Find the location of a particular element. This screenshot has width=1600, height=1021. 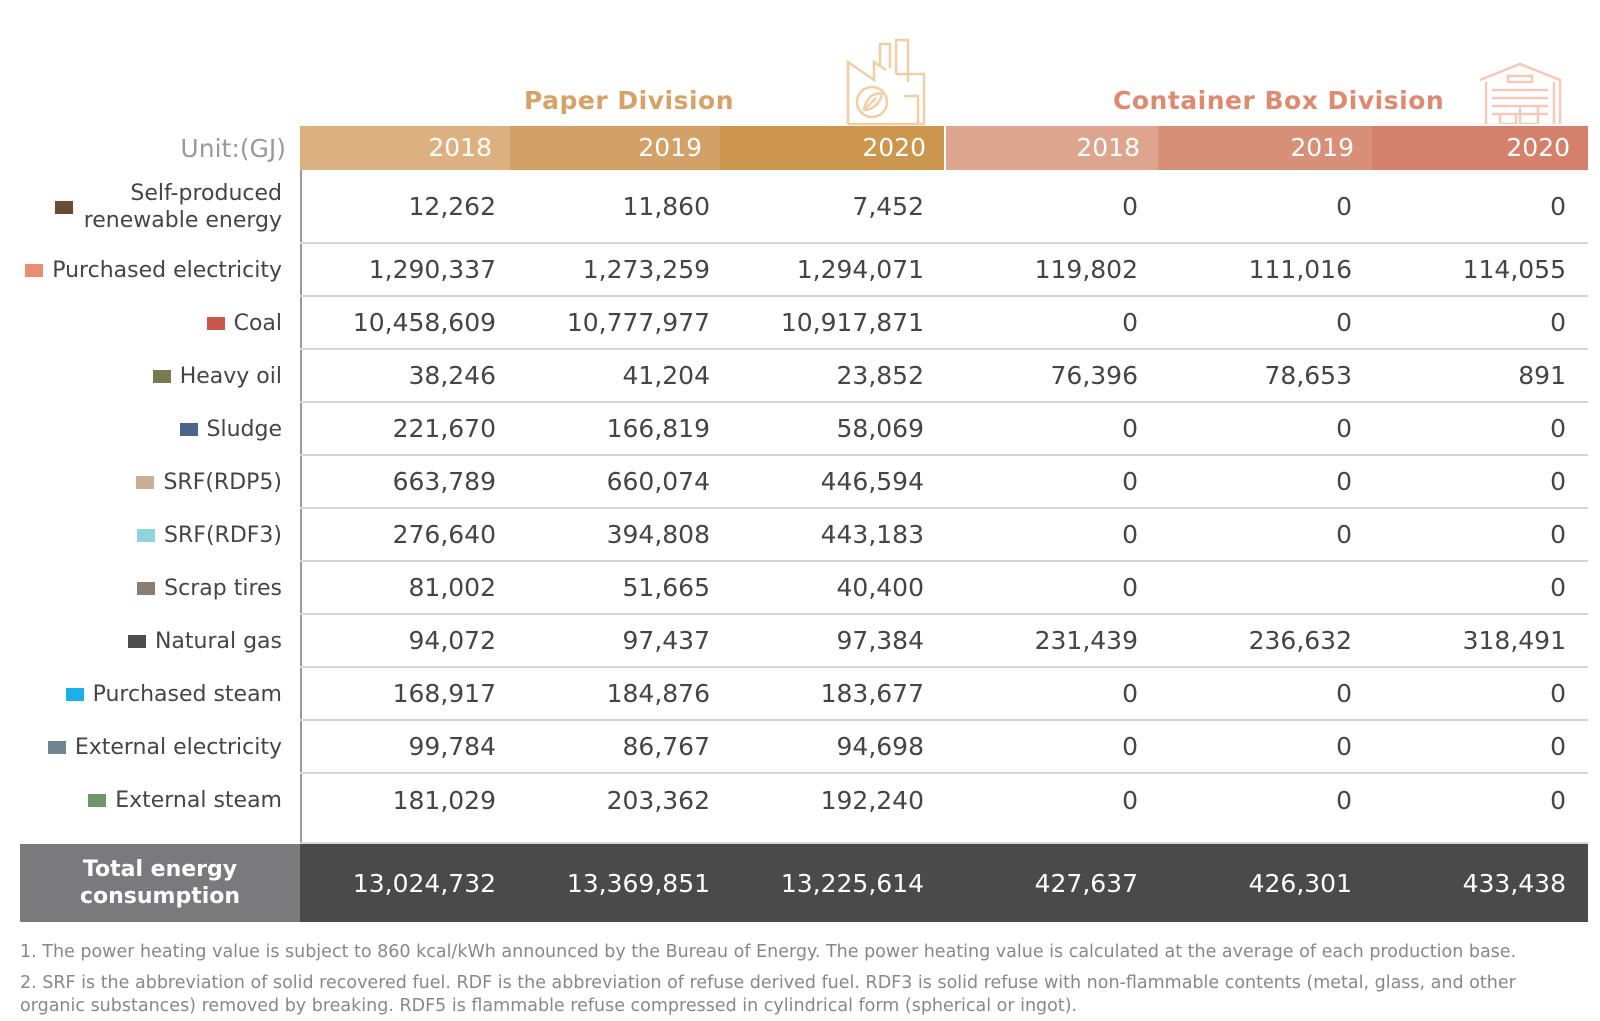

cell-paper-2020: 94,698 is located at coordinates (880, 746).